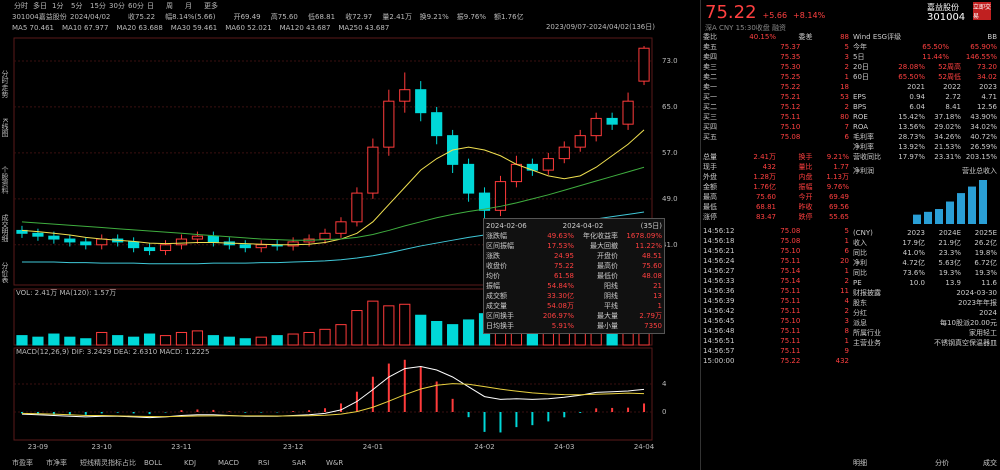  I want to click on table-cell: 17.97%, so click(911, 157).